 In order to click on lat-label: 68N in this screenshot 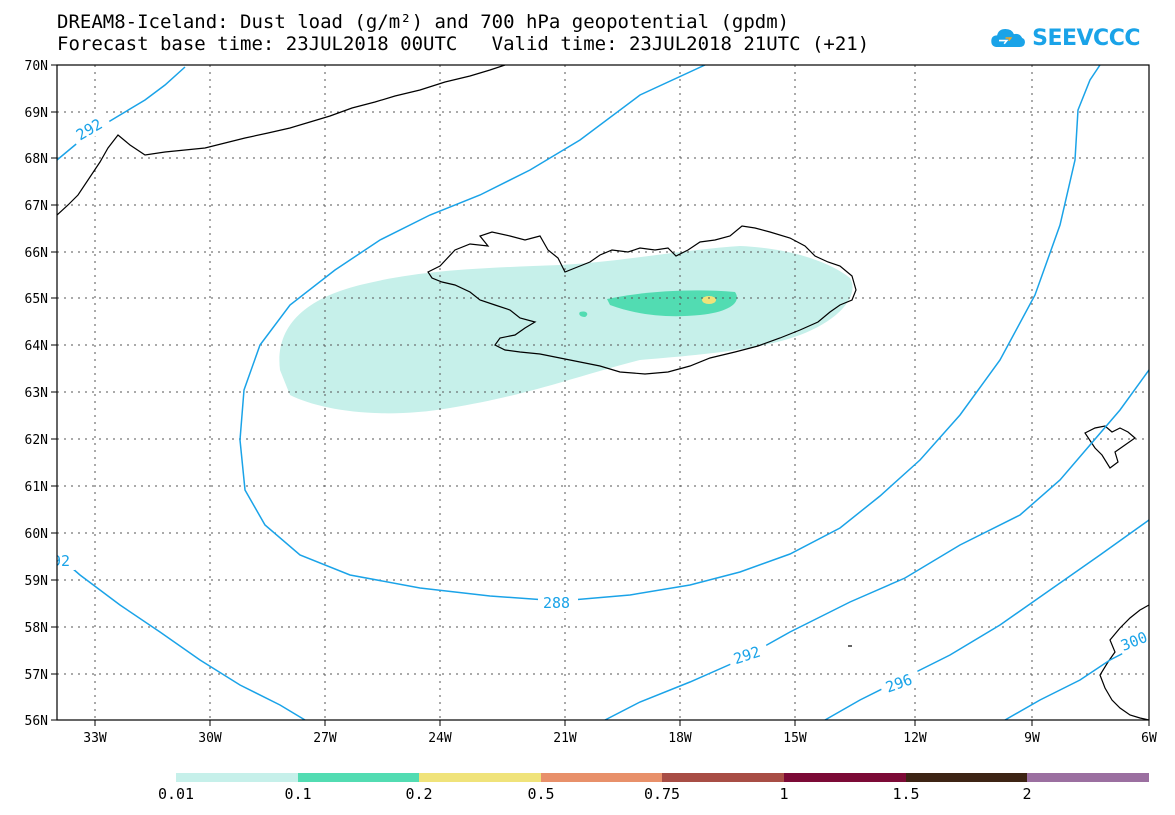, I will do `click(36, 159)`.